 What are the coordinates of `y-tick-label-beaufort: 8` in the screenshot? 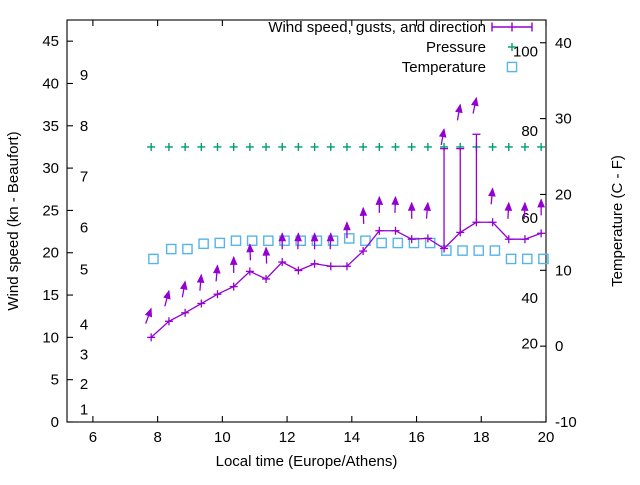 It's located at (84, 126).